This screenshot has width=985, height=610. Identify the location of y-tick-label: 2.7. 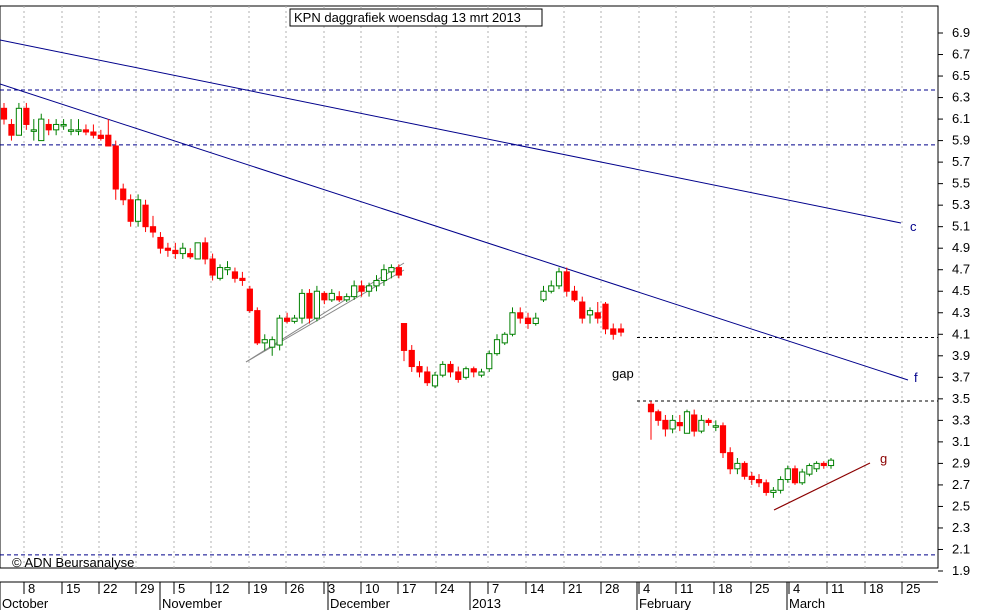
(961, 484).